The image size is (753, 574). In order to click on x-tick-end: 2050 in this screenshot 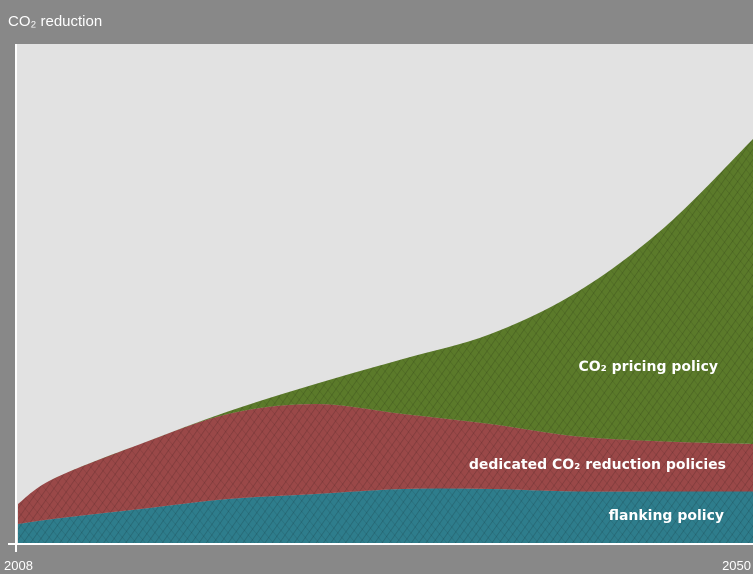, I will do `click(736, 565)`.